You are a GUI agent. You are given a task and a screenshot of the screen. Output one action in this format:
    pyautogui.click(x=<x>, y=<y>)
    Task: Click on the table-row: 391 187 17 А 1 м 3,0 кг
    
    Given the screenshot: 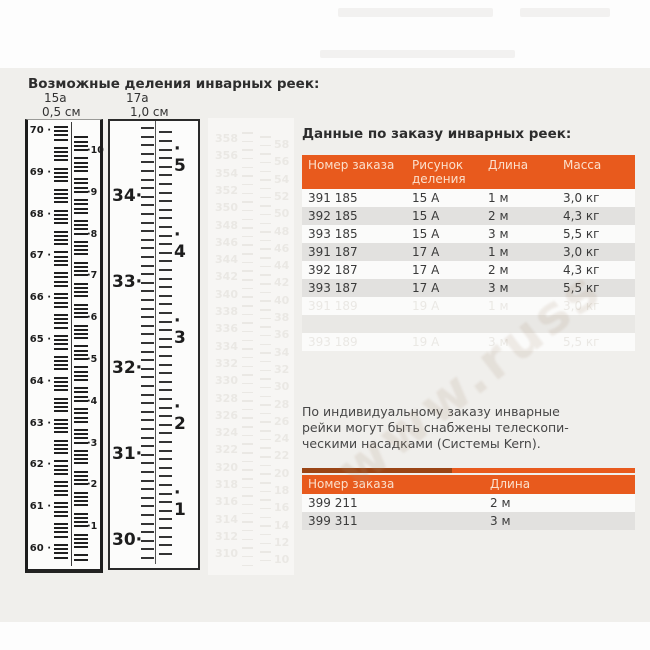 What is the action you would take?
    pyautogui.click(x=468, y=252)
    